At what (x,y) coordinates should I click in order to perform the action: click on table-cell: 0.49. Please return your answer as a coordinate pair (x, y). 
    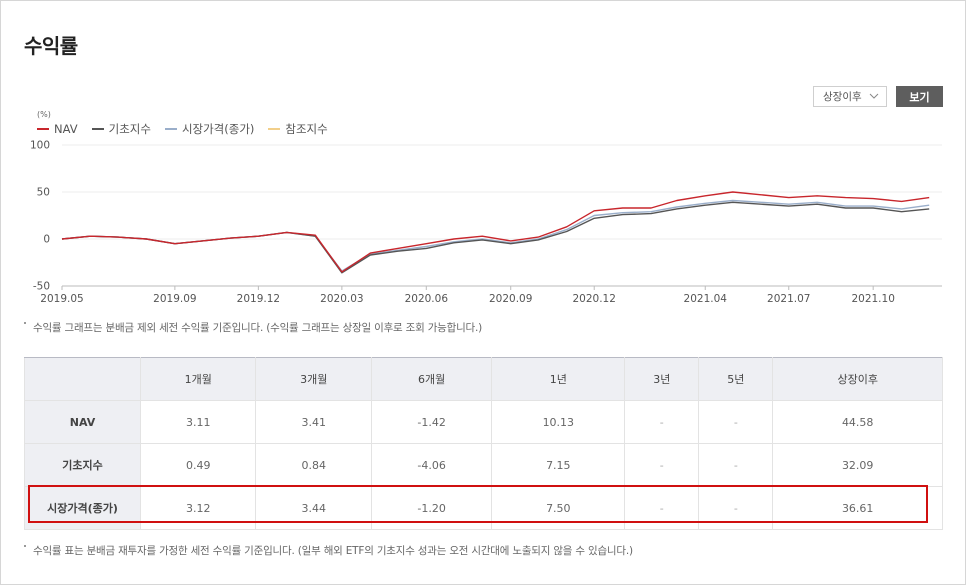
    Looking at the image, I should click on (198, 465).